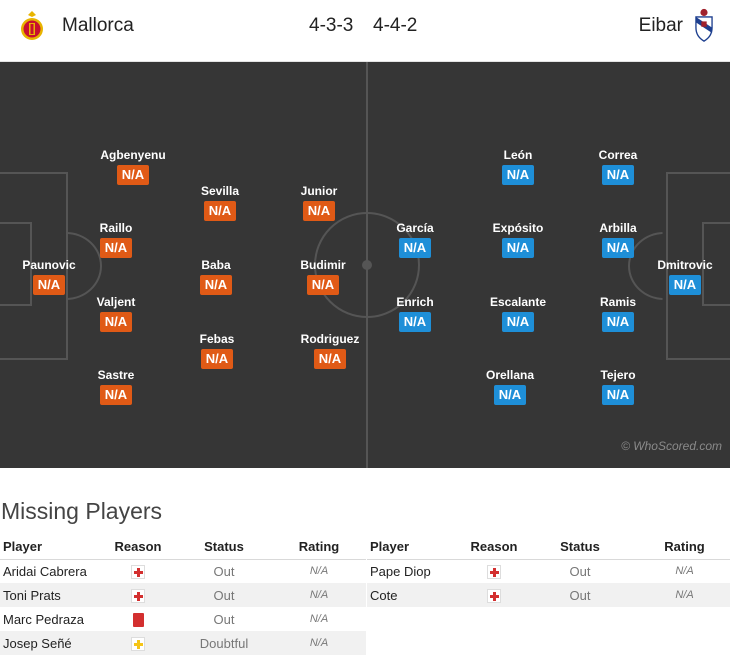 The image size is (730, 657). Describe the element at coordinates (330, 350) in the screenshot. I see `home-player: Rodriguez N/A` at that location.